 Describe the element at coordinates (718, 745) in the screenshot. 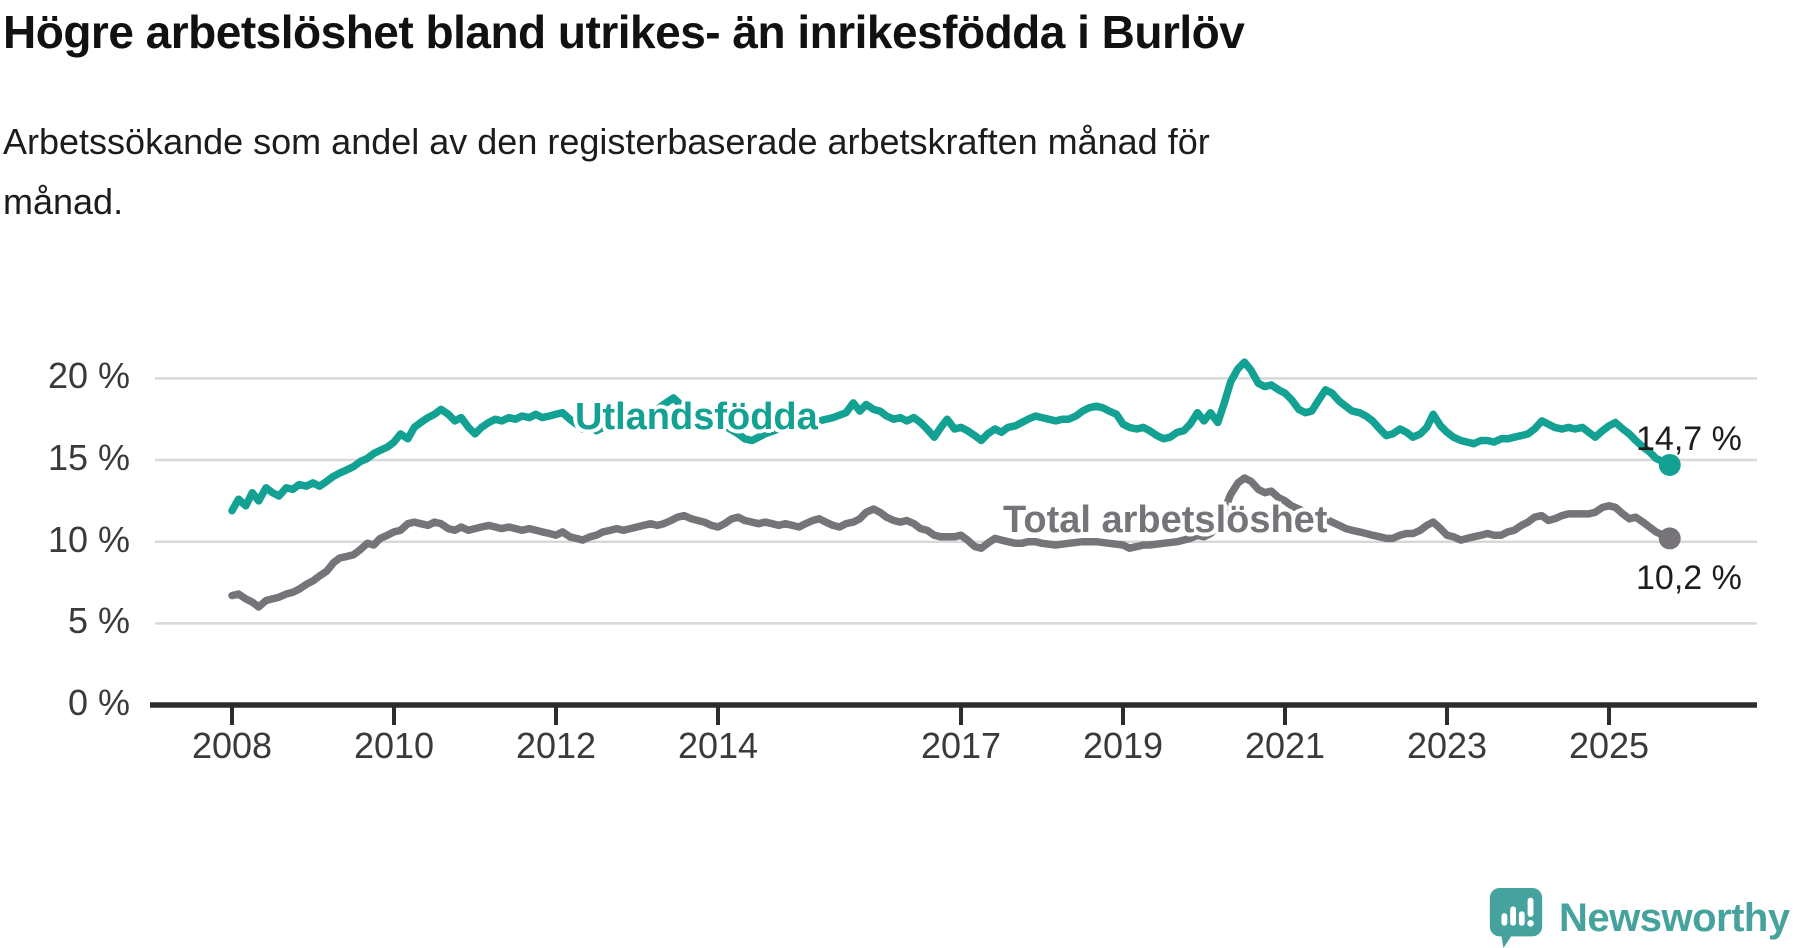

I see `x-axis-tick-label: 2014` at that location.